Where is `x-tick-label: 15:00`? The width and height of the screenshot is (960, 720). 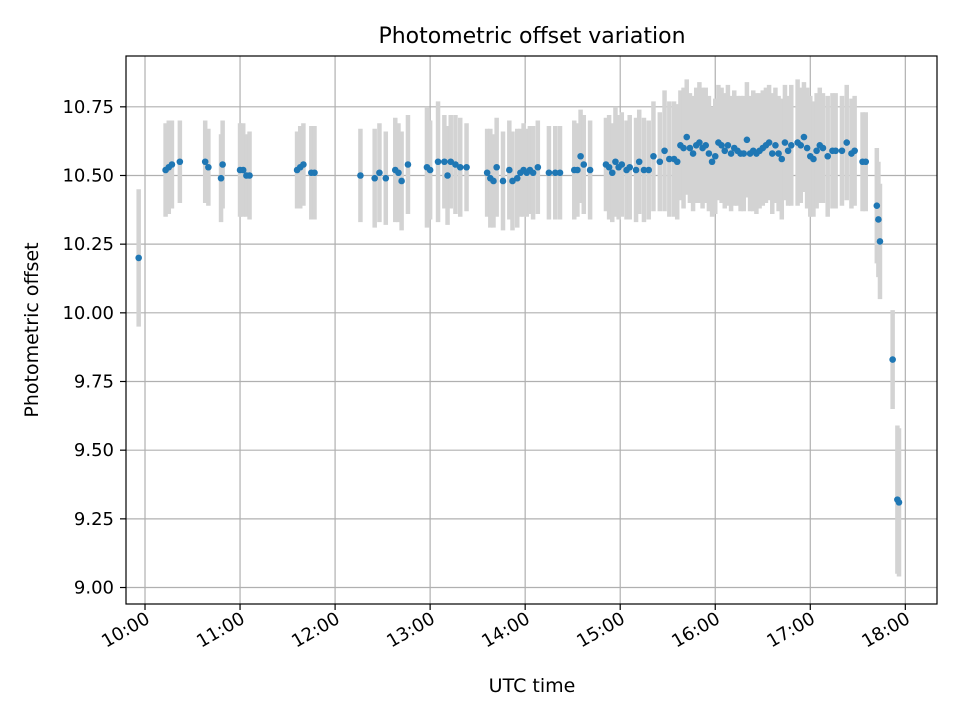 x-tick-label: 15:00 is located at coordinates (600, 630).